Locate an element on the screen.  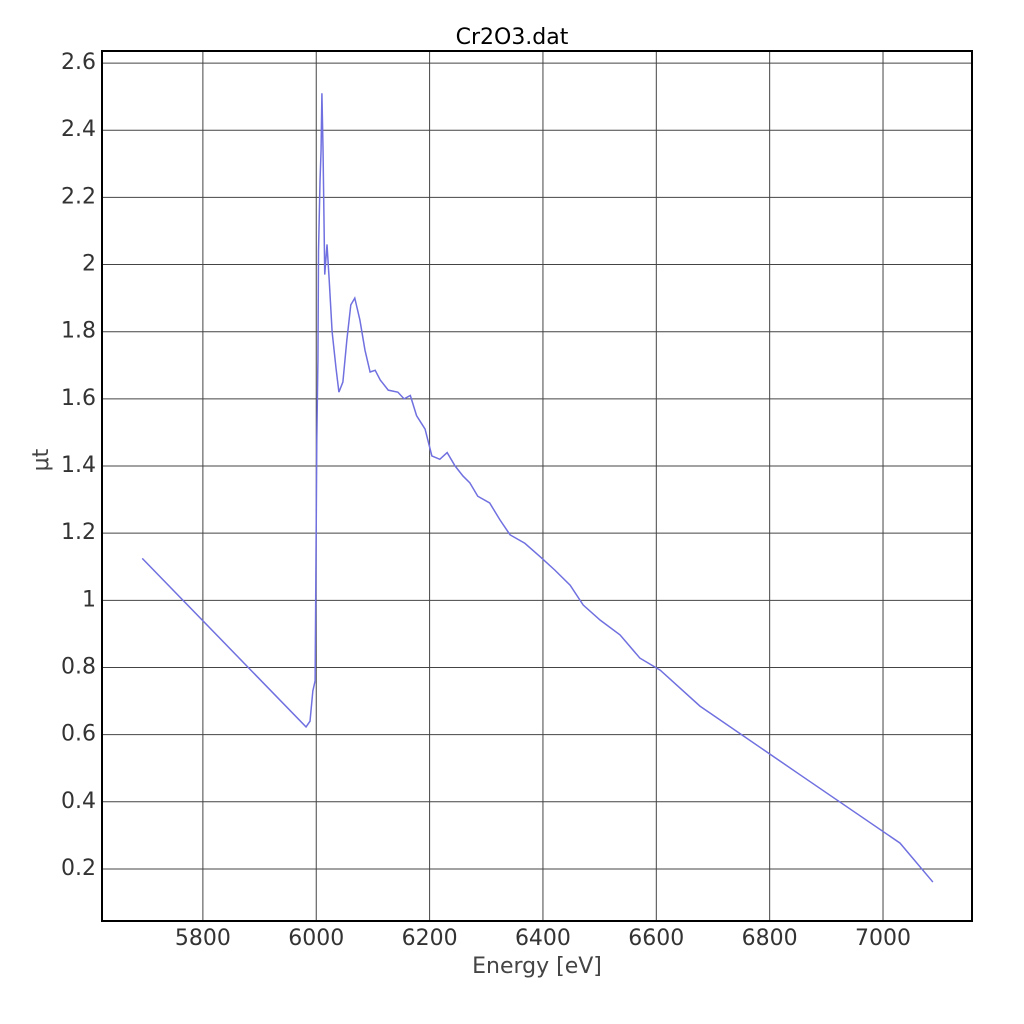
chart-title: Cr2O3.dat is located at coordinates (512, 37).